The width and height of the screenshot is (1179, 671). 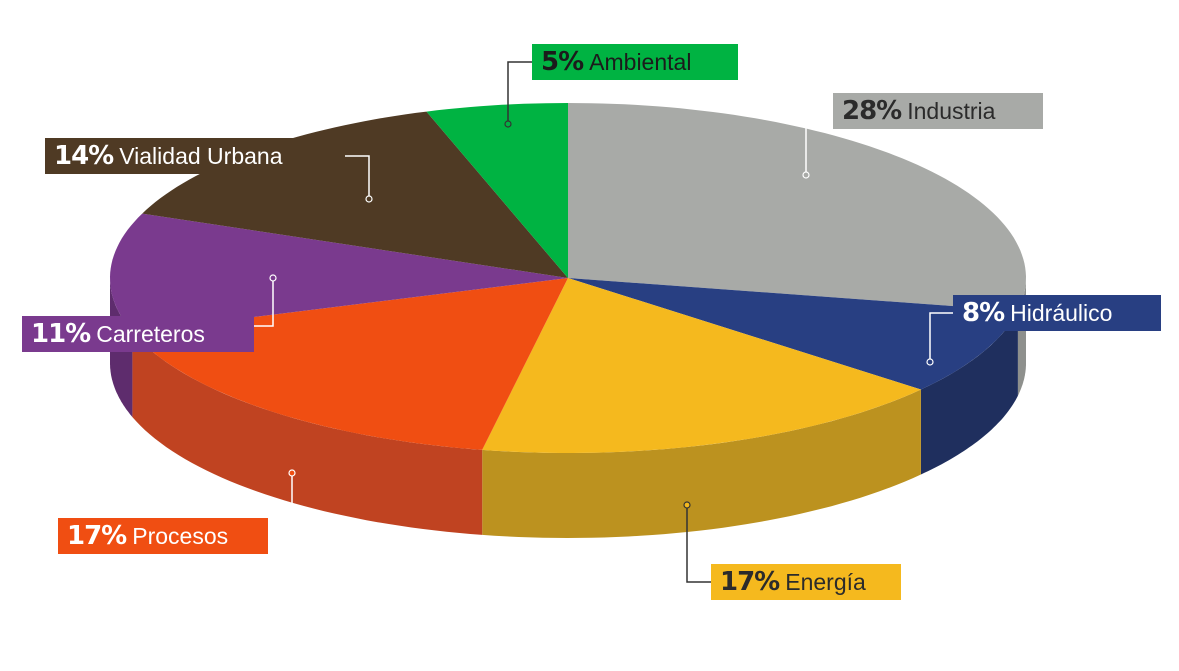 What do you see at coordinates (1061, 312) in the screenshot?
I see `label-hidraulico-name: Hidráulico` at bounding box center [1061, 312].